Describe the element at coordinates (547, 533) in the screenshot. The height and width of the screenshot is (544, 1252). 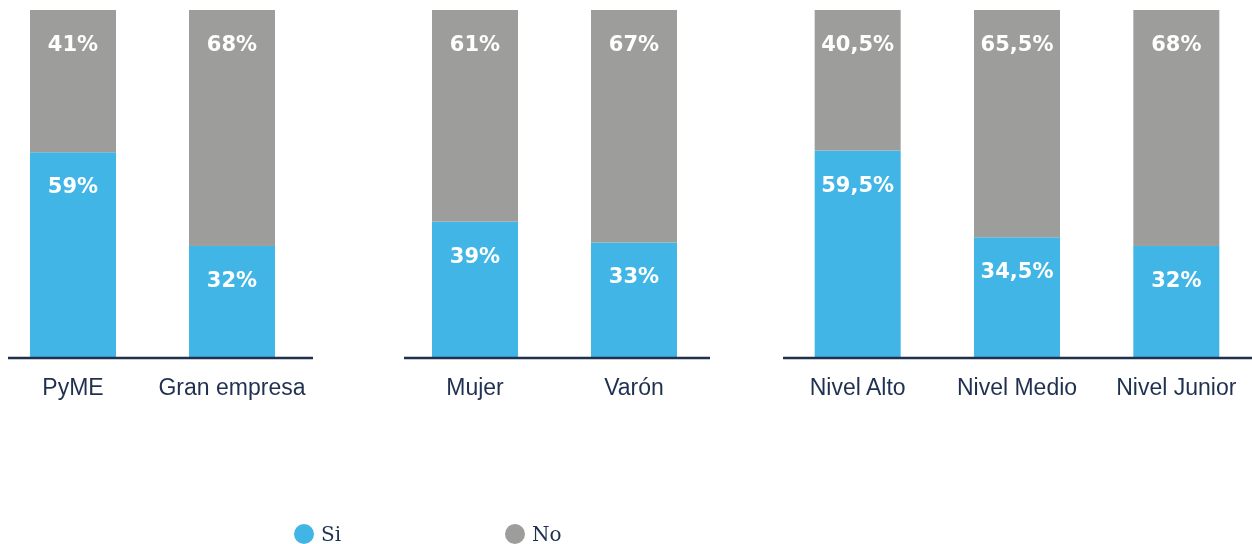
I see `legend-label: No` at that location.